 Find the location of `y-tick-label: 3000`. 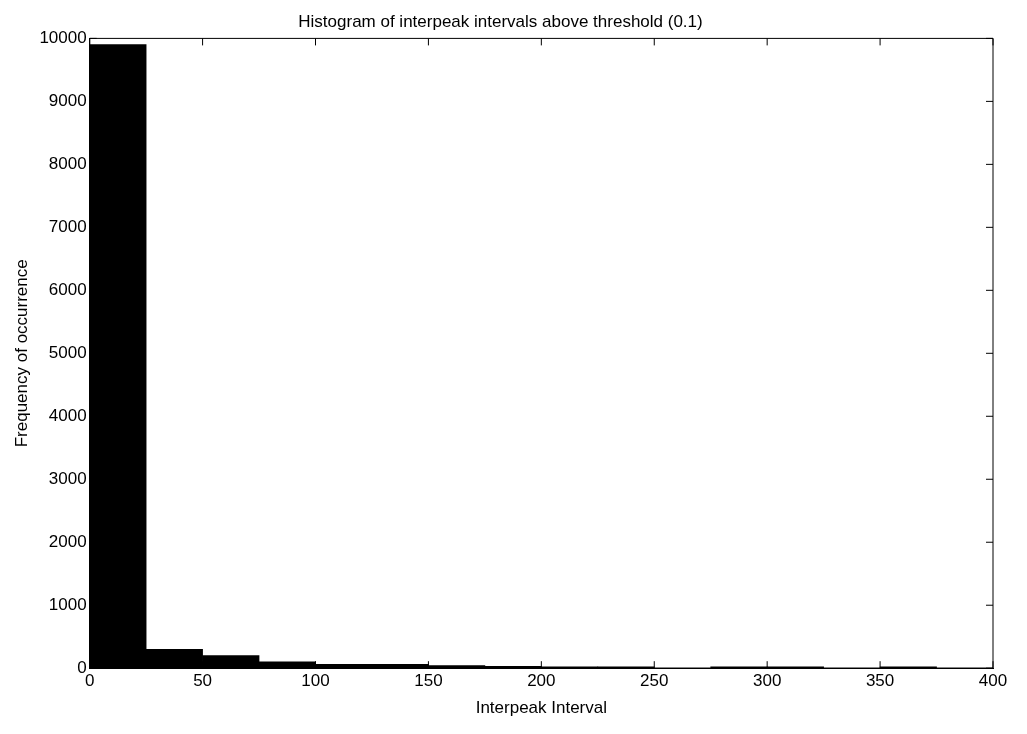

y-tick-label: 3000 is located at coordinates (67, 478).